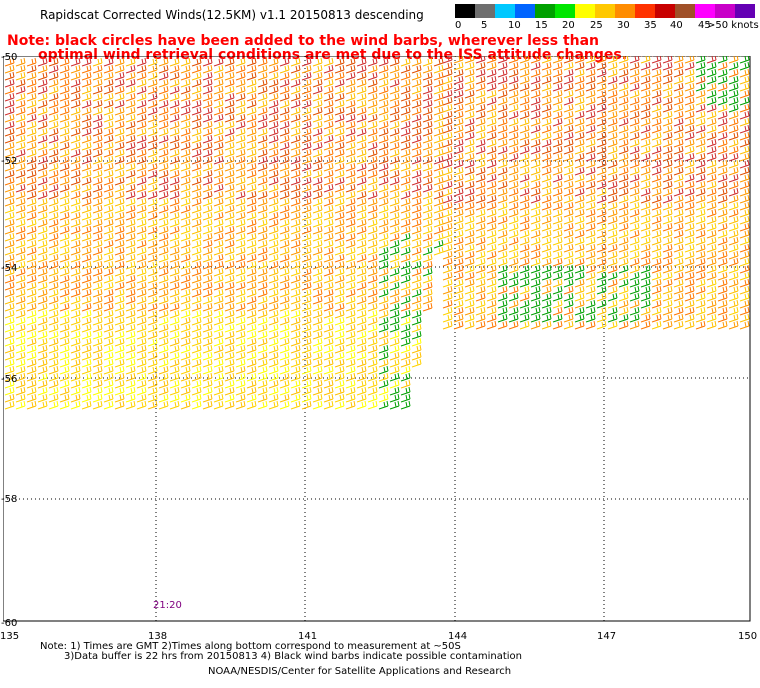  What do you see at coordinates (665, 11) in the screenshot?
I see `legend-swatch` at bounding box center [665, 11].